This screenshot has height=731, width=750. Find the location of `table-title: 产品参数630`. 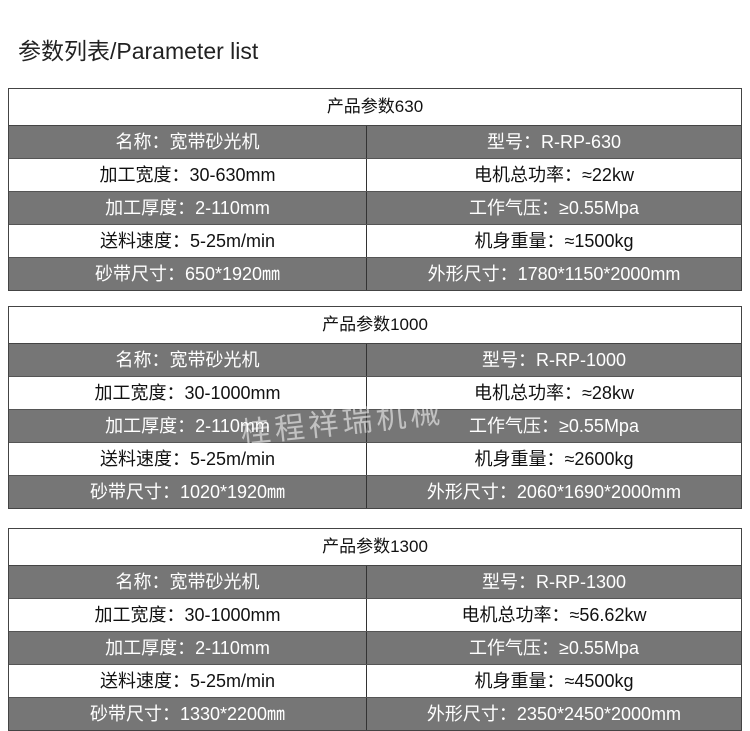

table-title: 产品参数630 is located at coordinates (375, 107).